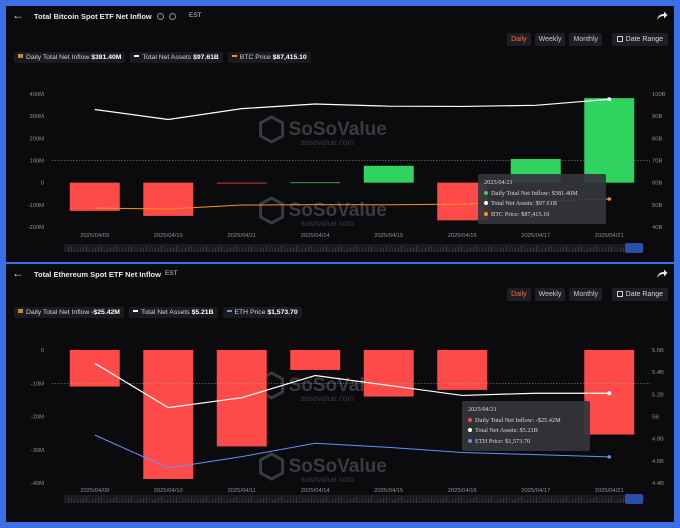  I want to click on inflow-bar, so click(168, 415).